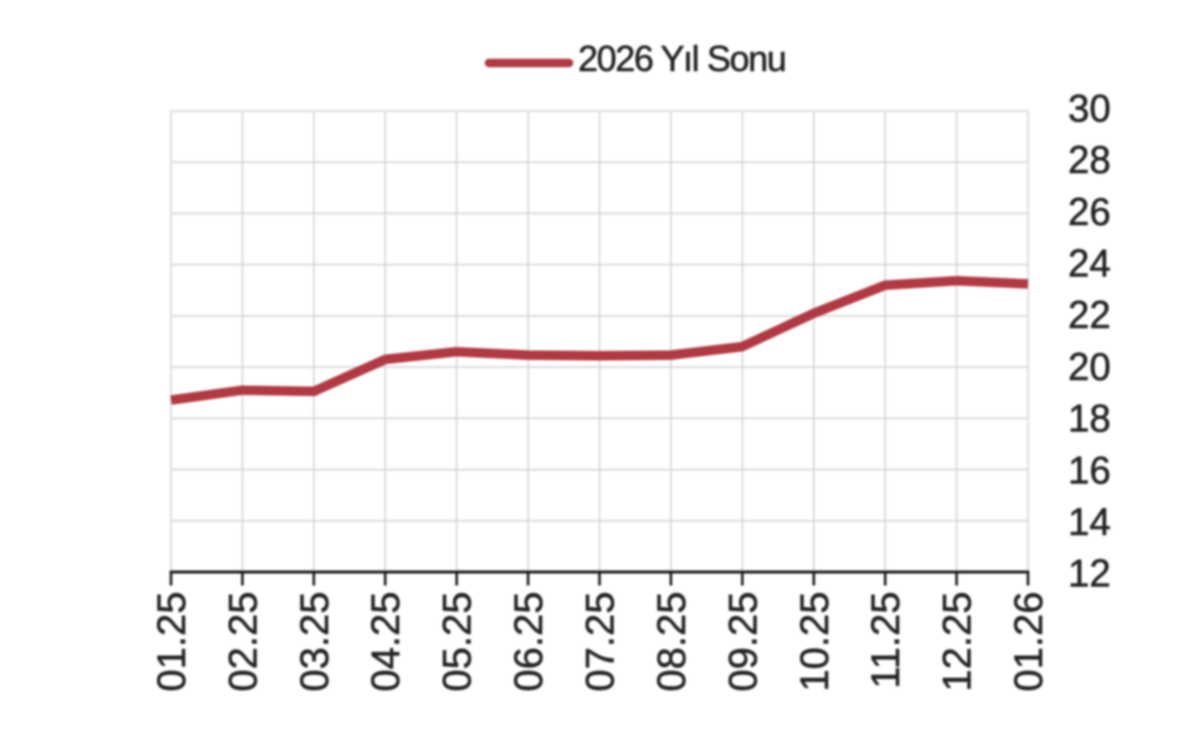  I want to click on svg-text: 02.25, so click(243, 642).